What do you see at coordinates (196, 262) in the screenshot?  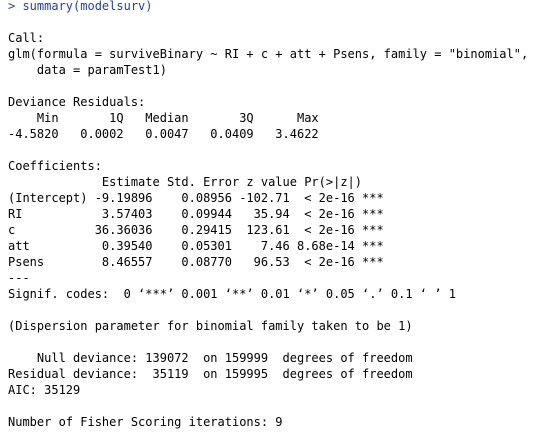 I see `coefficient-row: Psens 8.46557 0.08770 96.53 < 2e-16 ***` at bounding box center [196, 262].